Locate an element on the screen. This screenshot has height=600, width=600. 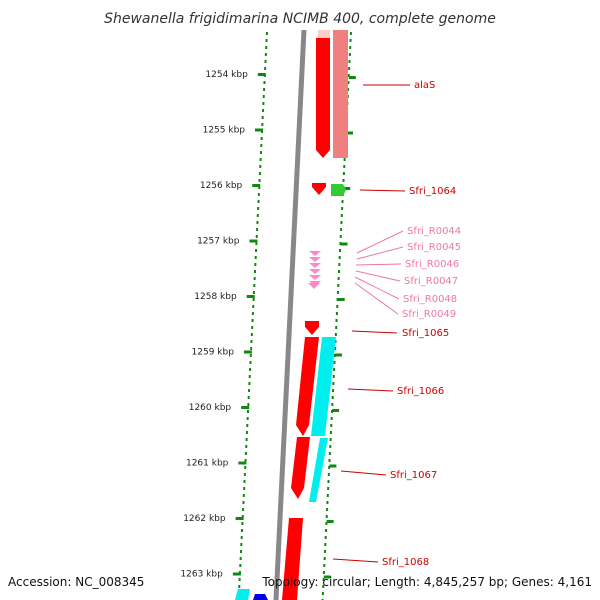
ruler-label: 1256 kbp is located at coordinates (221, 186).